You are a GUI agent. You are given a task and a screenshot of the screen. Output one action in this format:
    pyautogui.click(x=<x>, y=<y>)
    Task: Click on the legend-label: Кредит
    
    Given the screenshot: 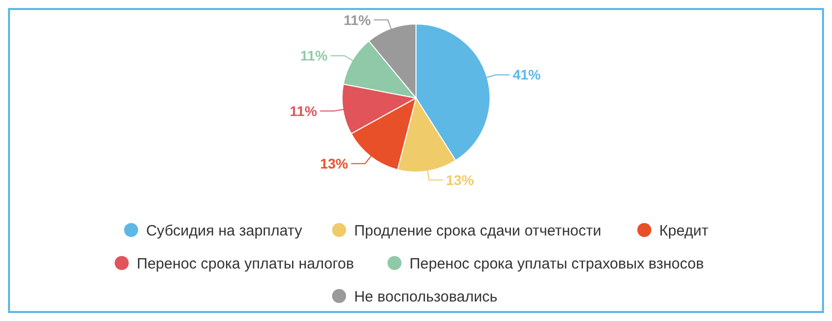 What is the action you would take?
    pyautogui.click(x=684, y=231)
    